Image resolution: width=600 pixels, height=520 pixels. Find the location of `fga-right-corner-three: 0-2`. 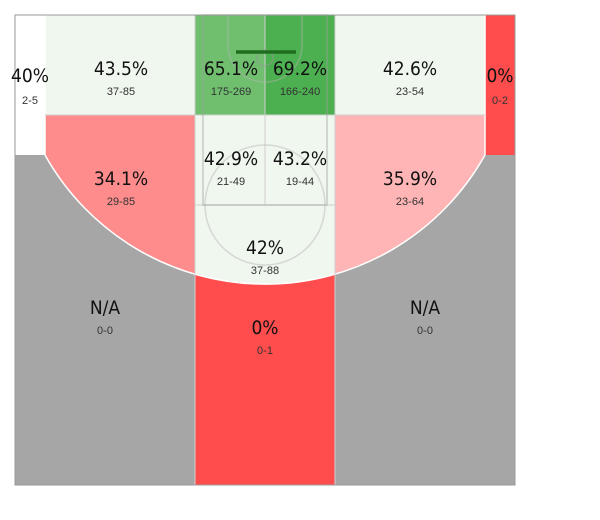

fga-right-corner-three: 0-2 is located at coordinates (500, 101).